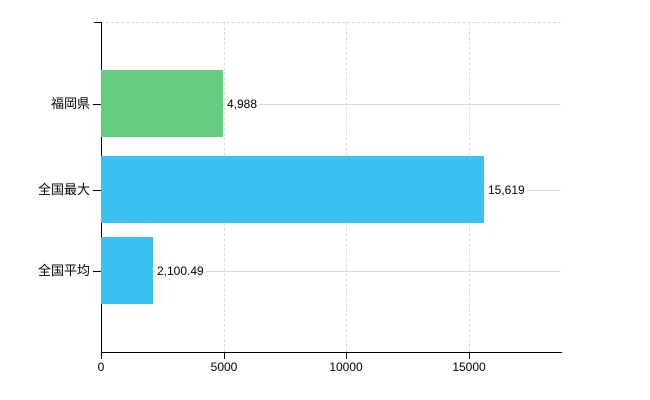 The image size is (650, 400). I want to click on value-label: 2,100.49, so click(180, 271).